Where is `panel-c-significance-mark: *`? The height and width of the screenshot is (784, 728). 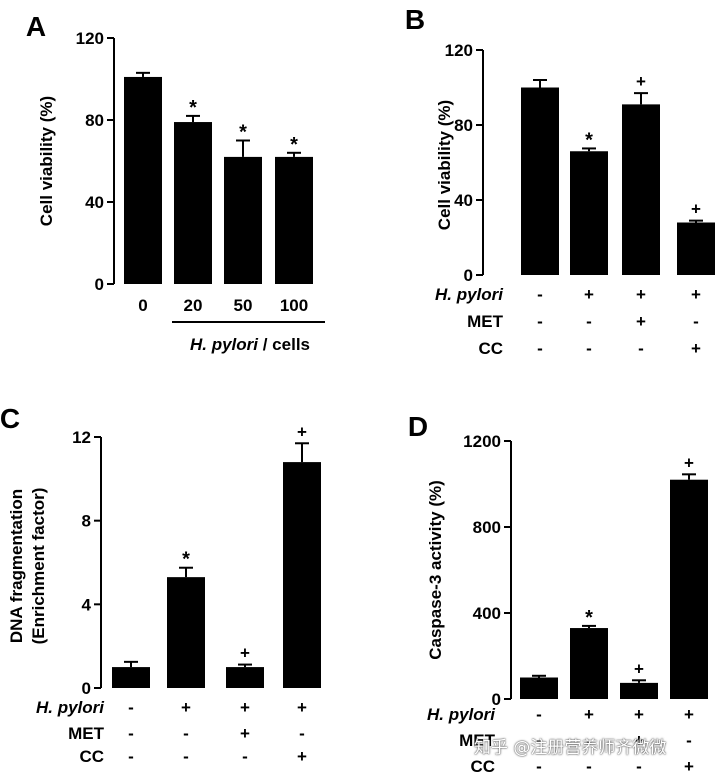
panel-c-significance-mark: * is located at coordinates (186, 560).